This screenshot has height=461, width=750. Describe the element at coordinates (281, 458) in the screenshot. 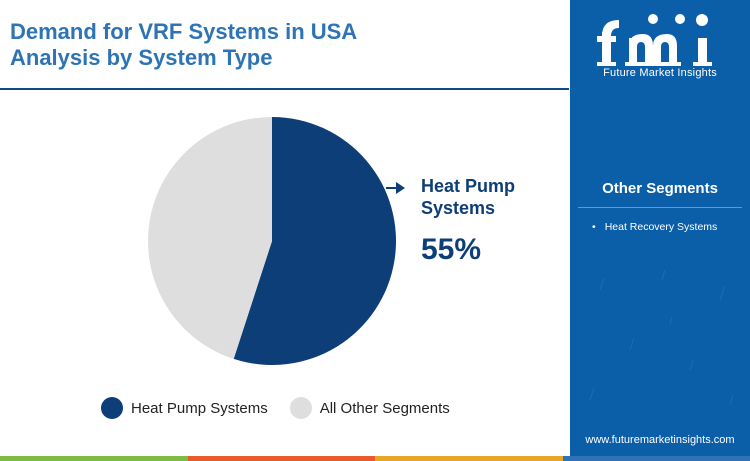

I see `bottom-bar-orange` at that location.